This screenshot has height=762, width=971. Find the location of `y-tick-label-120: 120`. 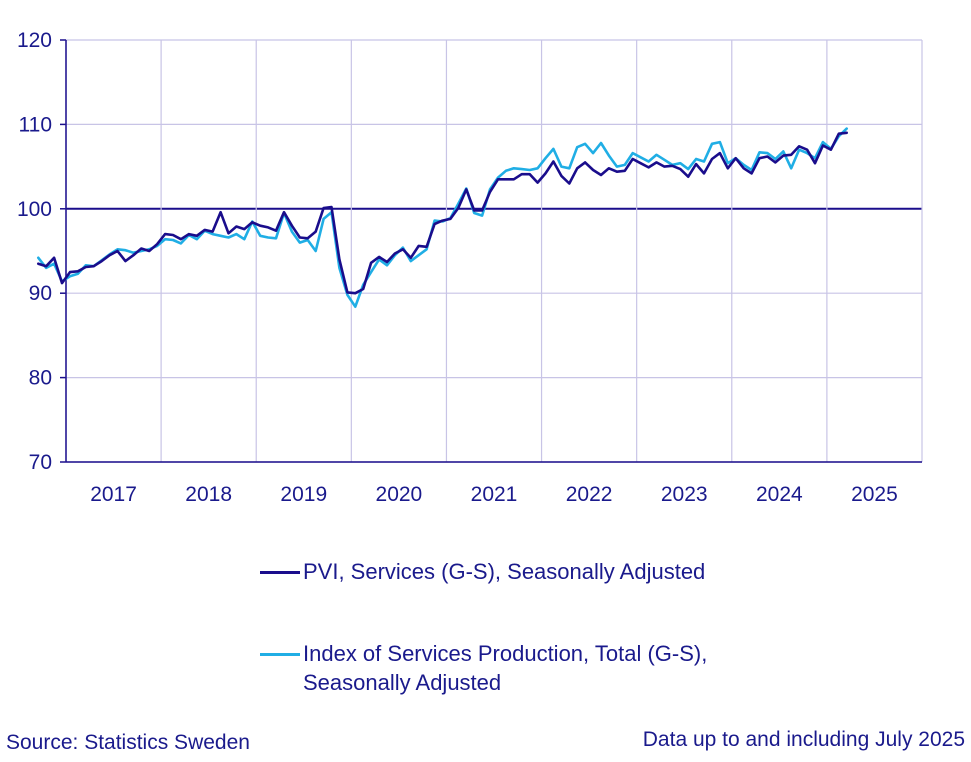

y-tick-label-120: 120 is located at coordinates (34, 40).